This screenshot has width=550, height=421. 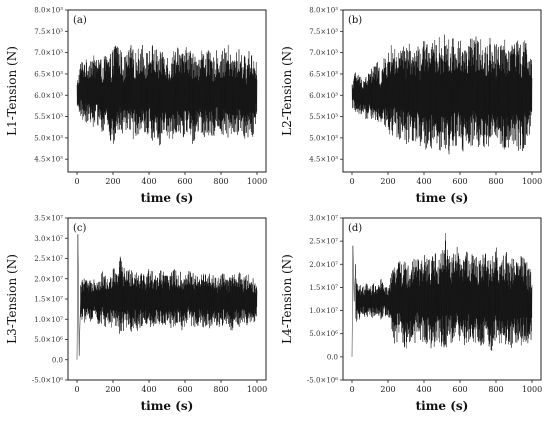 I want to click on series-line-l3, so click(x=167, y=297).